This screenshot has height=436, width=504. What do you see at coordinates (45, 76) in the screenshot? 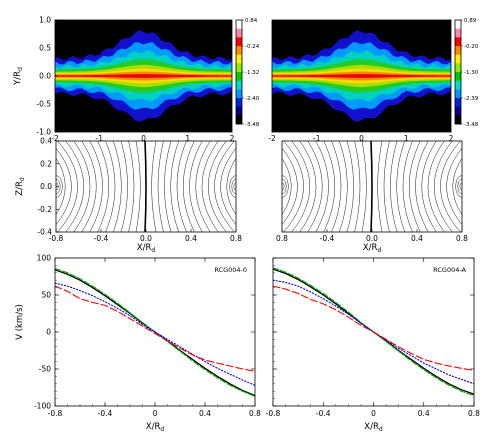
I see `density-ytick-label: 0.0` at bounding box center [45, 76].